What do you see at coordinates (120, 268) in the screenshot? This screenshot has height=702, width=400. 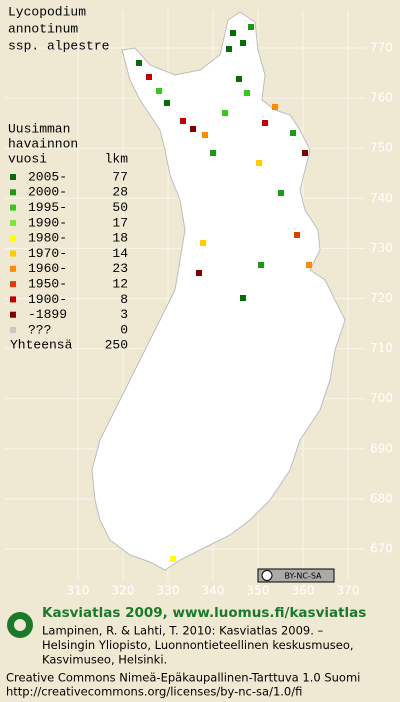 I see `legend-count: 23` at bounding box center [120, 268].